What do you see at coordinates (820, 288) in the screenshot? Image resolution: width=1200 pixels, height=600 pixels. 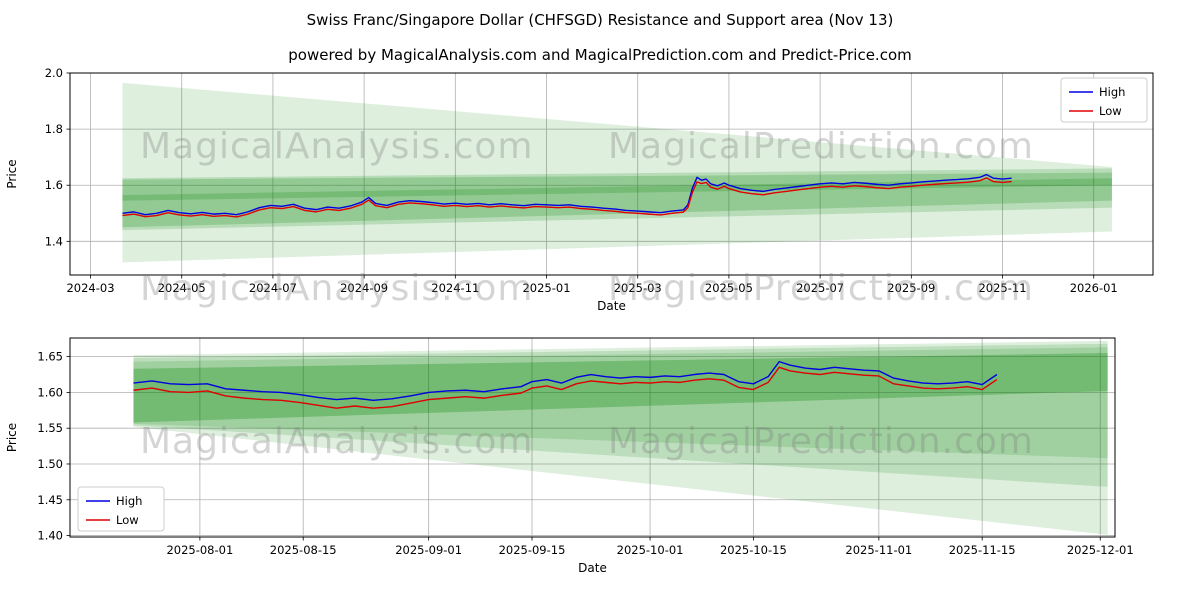 I see `x-tick-label: 2025-07` at bounding box center [820, 288].